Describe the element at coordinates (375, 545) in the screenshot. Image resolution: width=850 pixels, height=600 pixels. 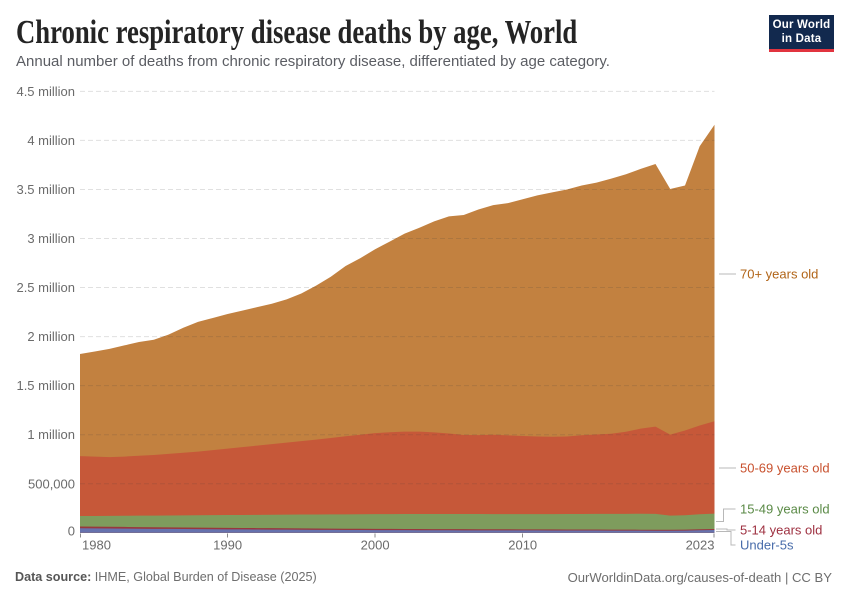
I see `svg-text: 2000` at that location.